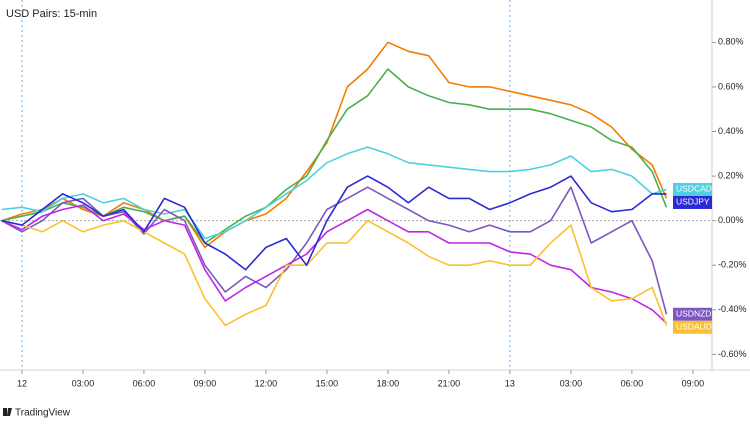  Describe the element at coordinates (510, 383) in the screenshot. I see `x-tick-label: 13` at that location.